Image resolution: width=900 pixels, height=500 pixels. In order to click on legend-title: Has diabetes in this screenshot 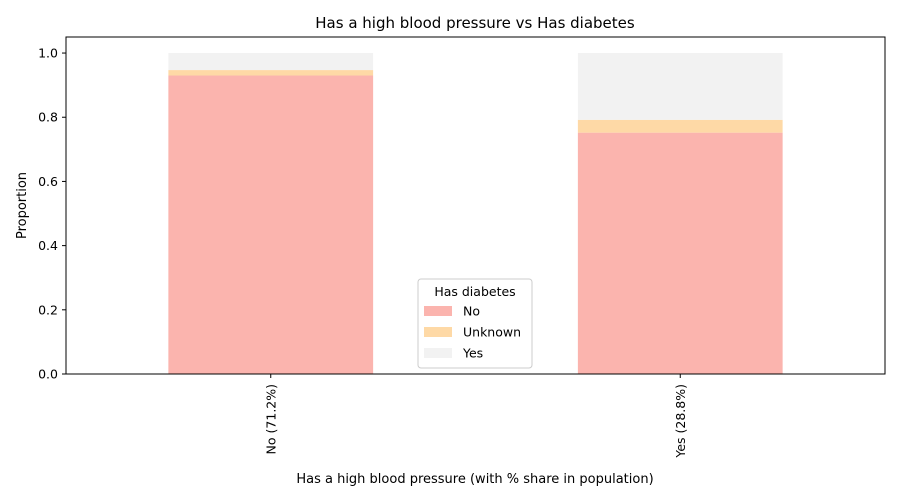, I will do `click(474, 291)`.